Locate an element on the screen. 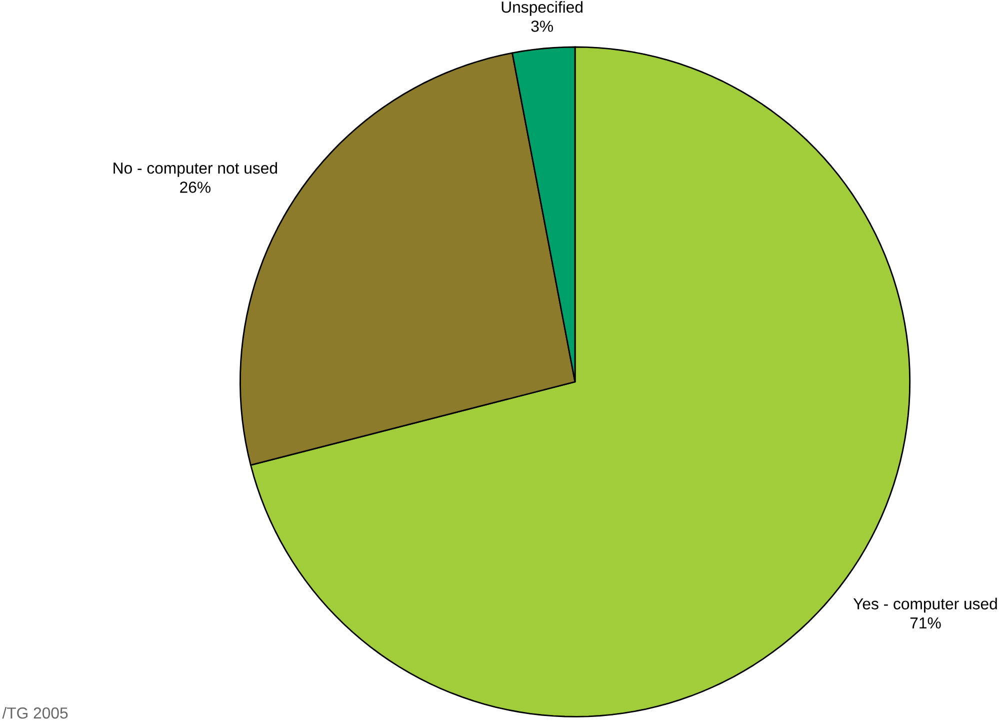  slice-label: No - computer not used is located at coordinates (195, 169).